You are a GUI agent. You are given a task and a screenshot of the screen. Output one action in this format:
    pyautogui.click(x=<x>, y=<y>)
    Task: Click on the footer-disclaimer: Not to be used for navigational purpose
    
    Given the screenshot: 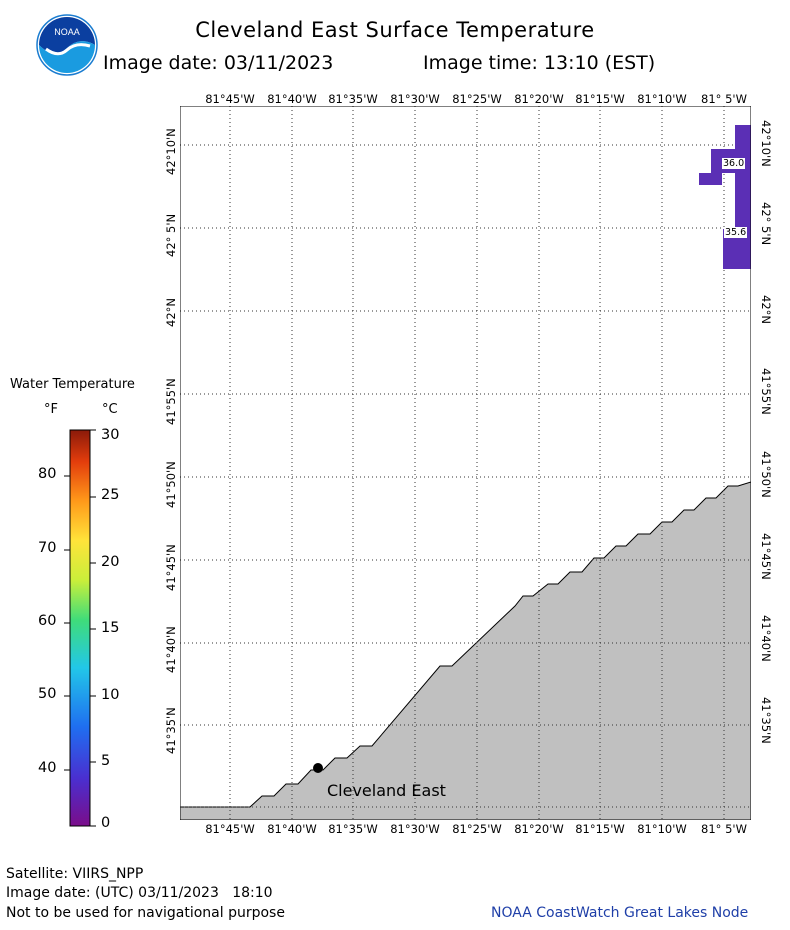 What is the action you would take?
    pyautogui.click(x=145, y=913)
    